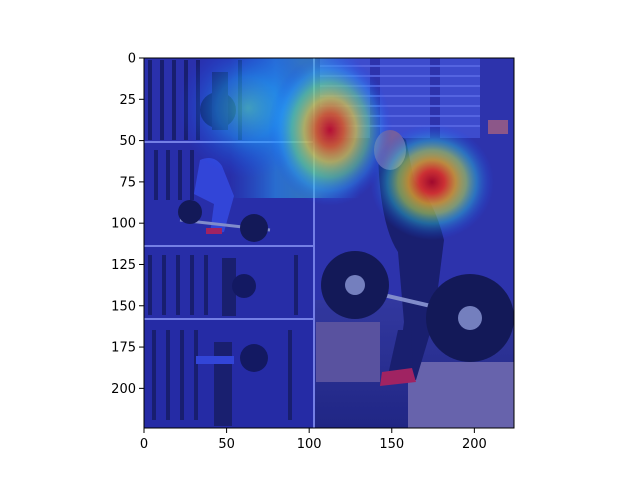 Image resolution: width=640 pixels, height=480 pixels. Describe the element at coordinates (474, 444) in the screenshot. I see `x-tick-label: 200` at that location.